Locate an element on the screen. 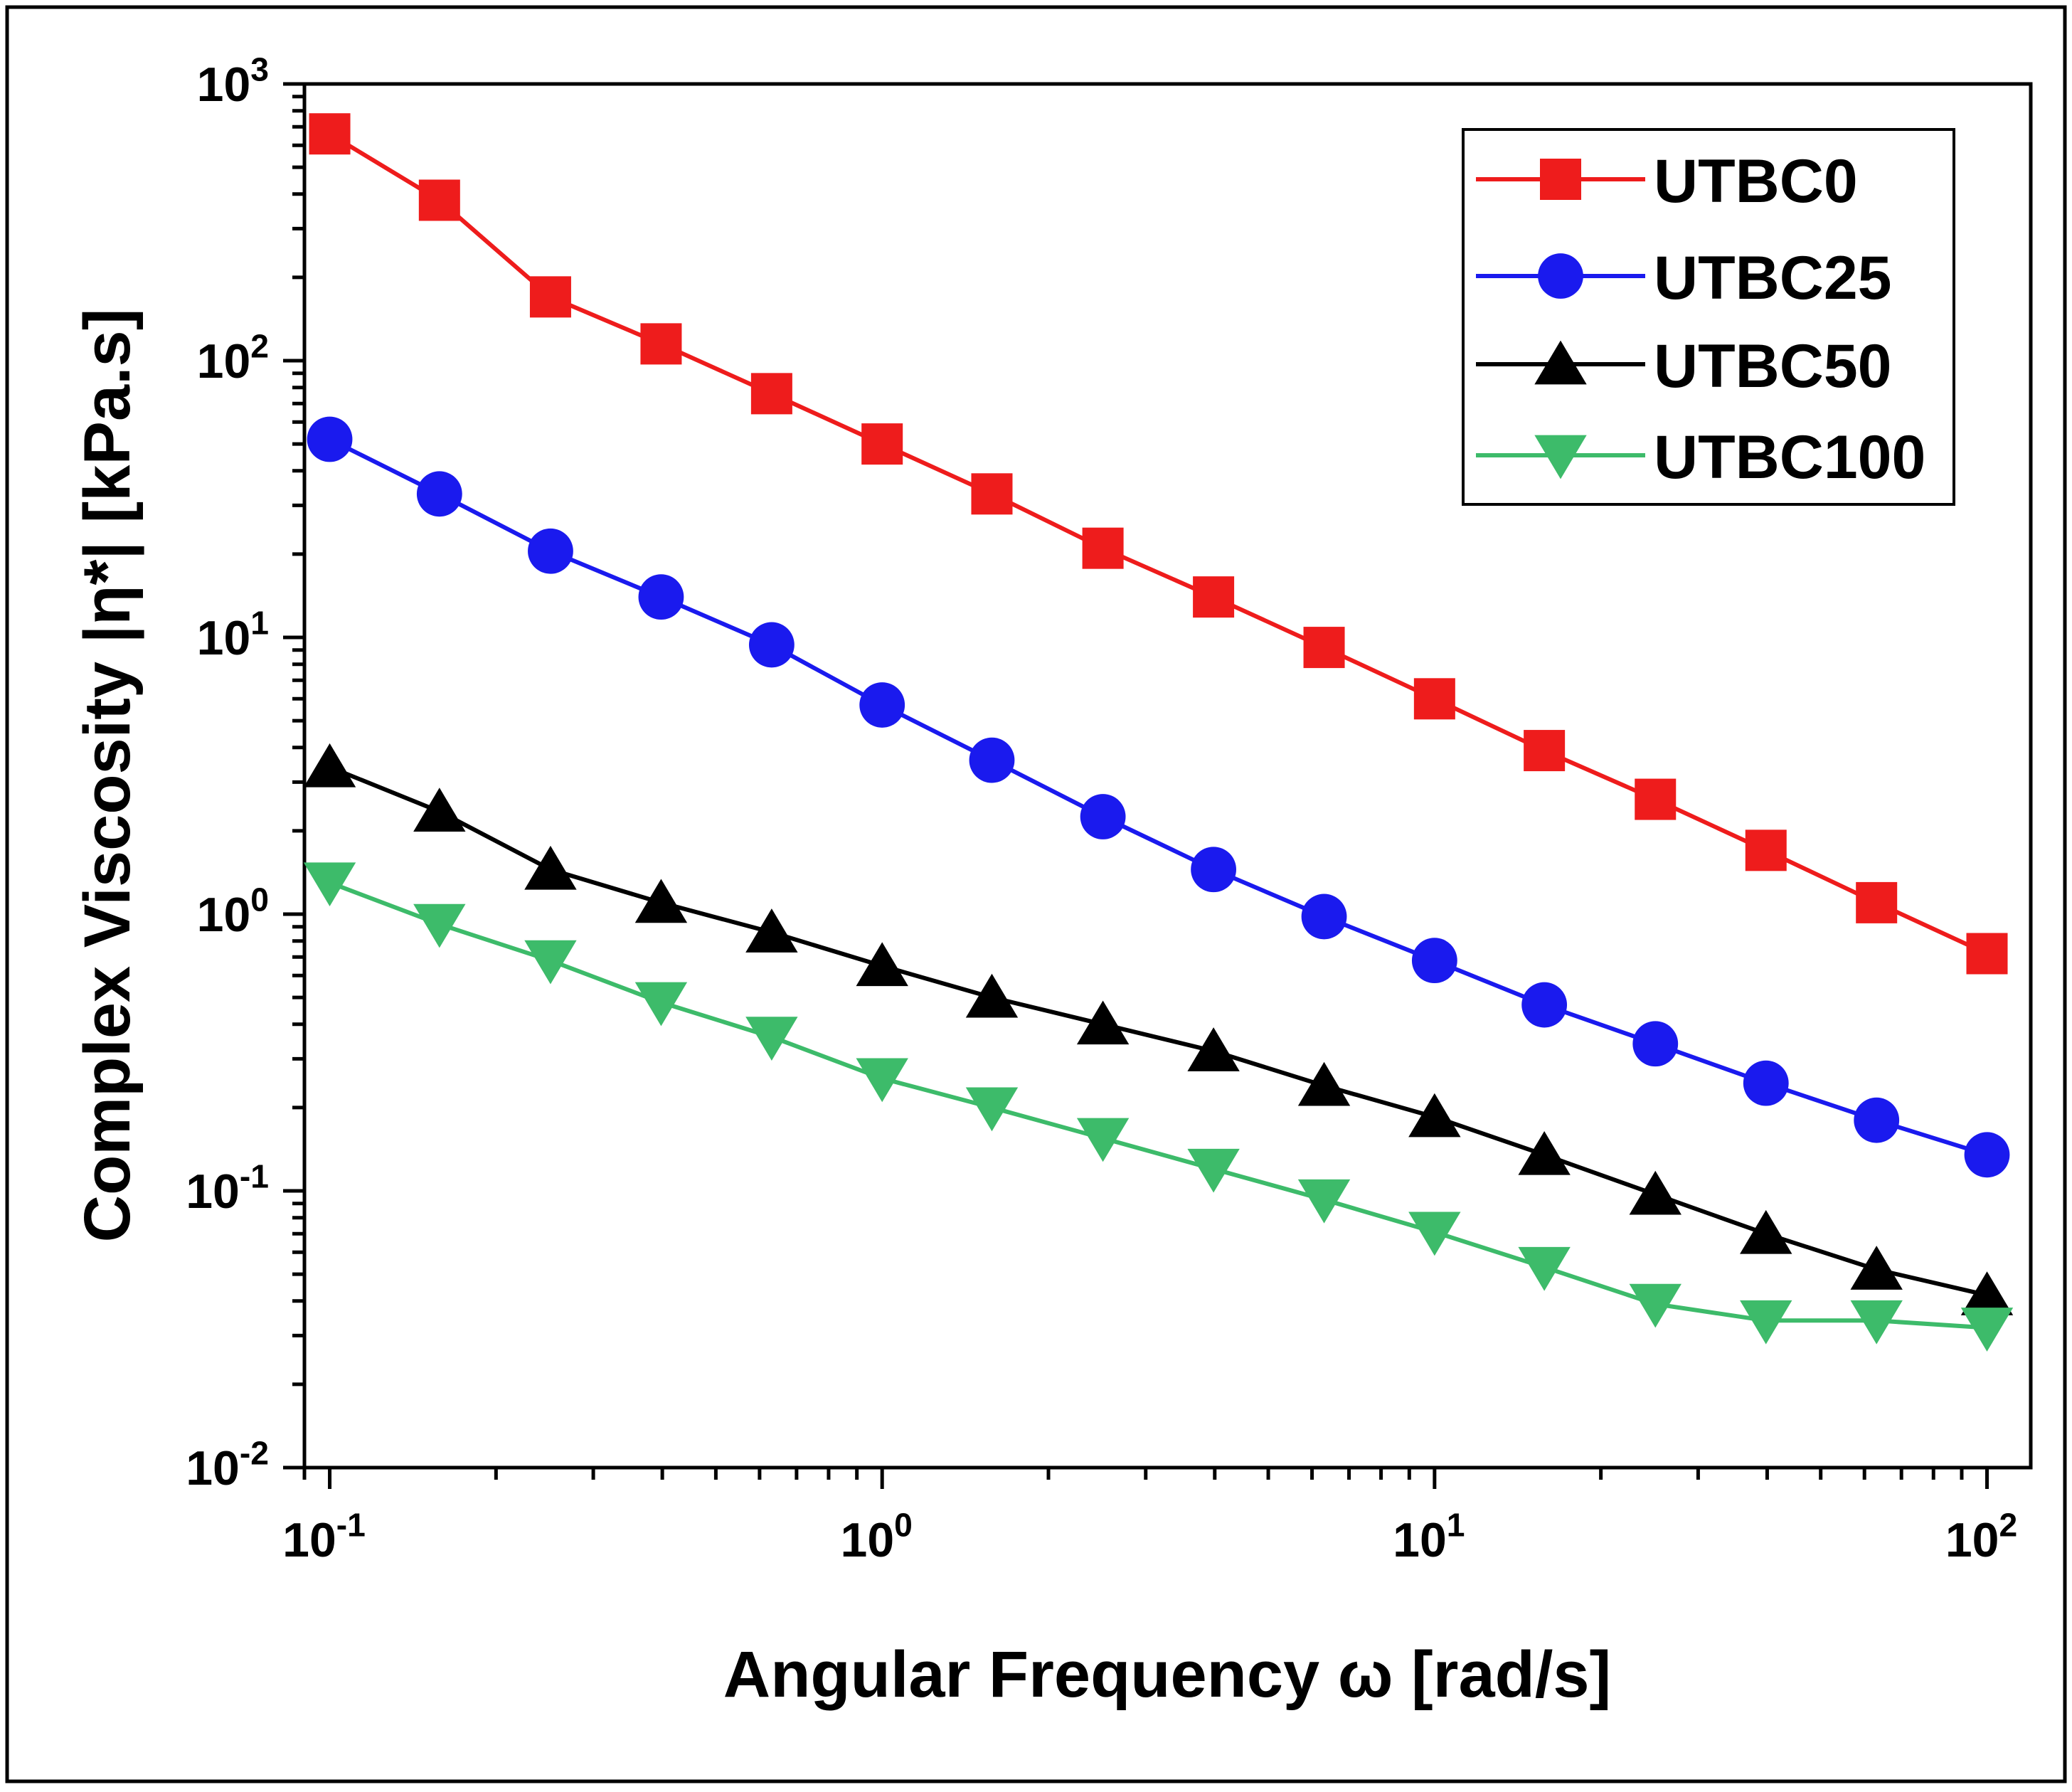 The height and width of the screenshot is (1792, 2072). legend-marker-utbc25 is located at coordinates (1560, 276).